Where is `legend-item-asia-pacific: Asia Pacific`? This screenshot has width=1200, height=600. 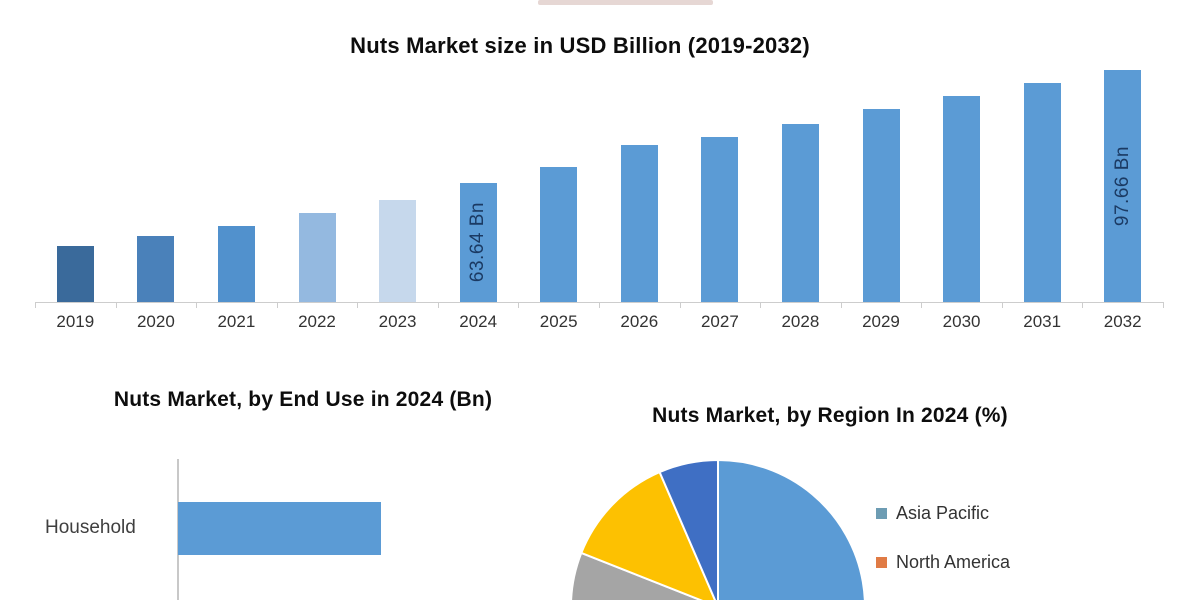
legend-item-asia-pacific: Asia Pacific is located at coordinates (943, 513).